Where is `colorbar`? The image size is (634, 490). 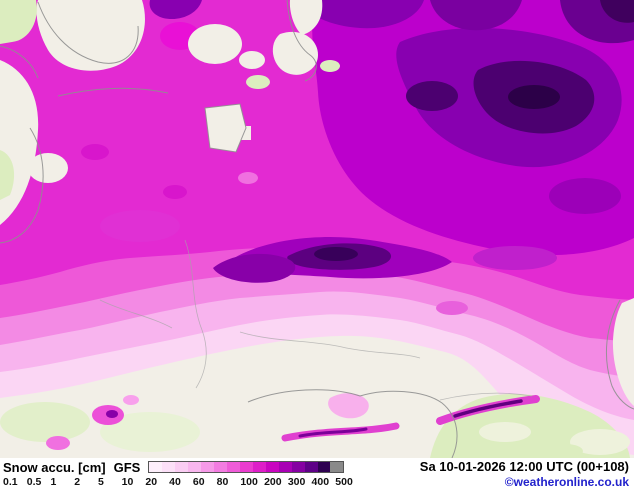 colorbar is located at coordinates (246, 467).